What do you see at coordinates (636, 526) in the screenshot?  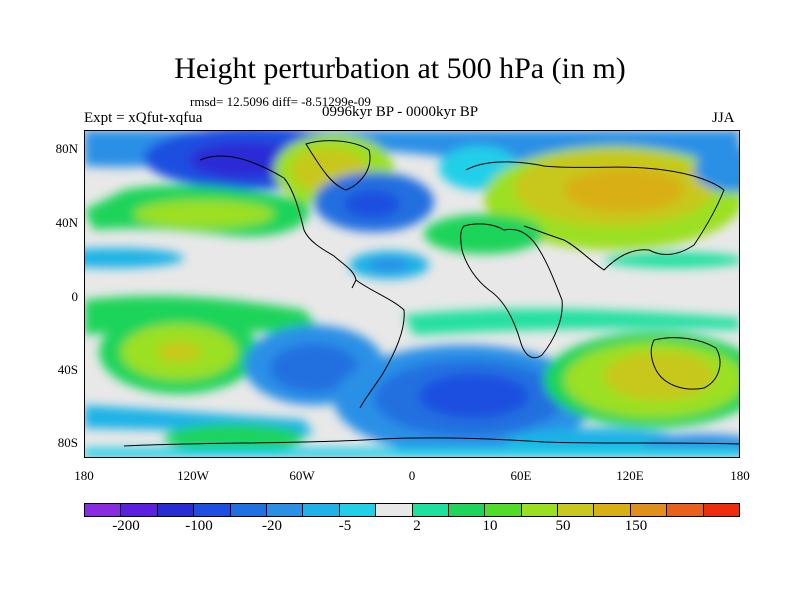 I see `colorbar-label: 150` at bounding box center [636, 526].